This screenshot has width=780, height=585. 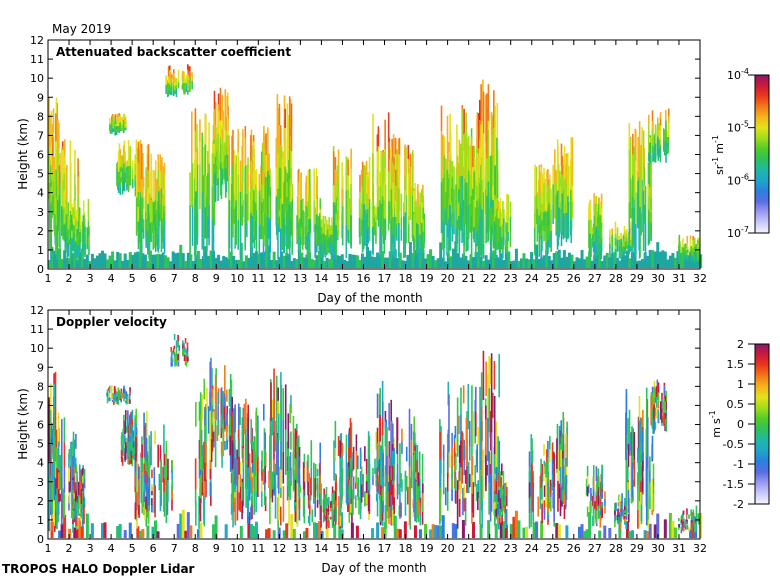 What do you see at coordinates (300, 278) in the screenshot?
I see `x-tick-label: 13` at bounding box center [300, 278].